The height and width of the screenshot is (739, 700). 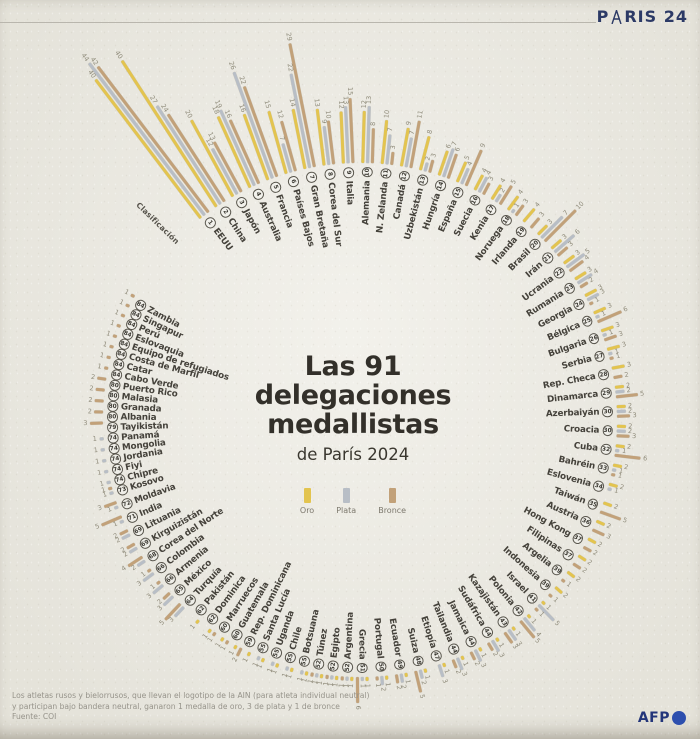 I want to click on rank-badge: 79, so click(x=112, y=427).